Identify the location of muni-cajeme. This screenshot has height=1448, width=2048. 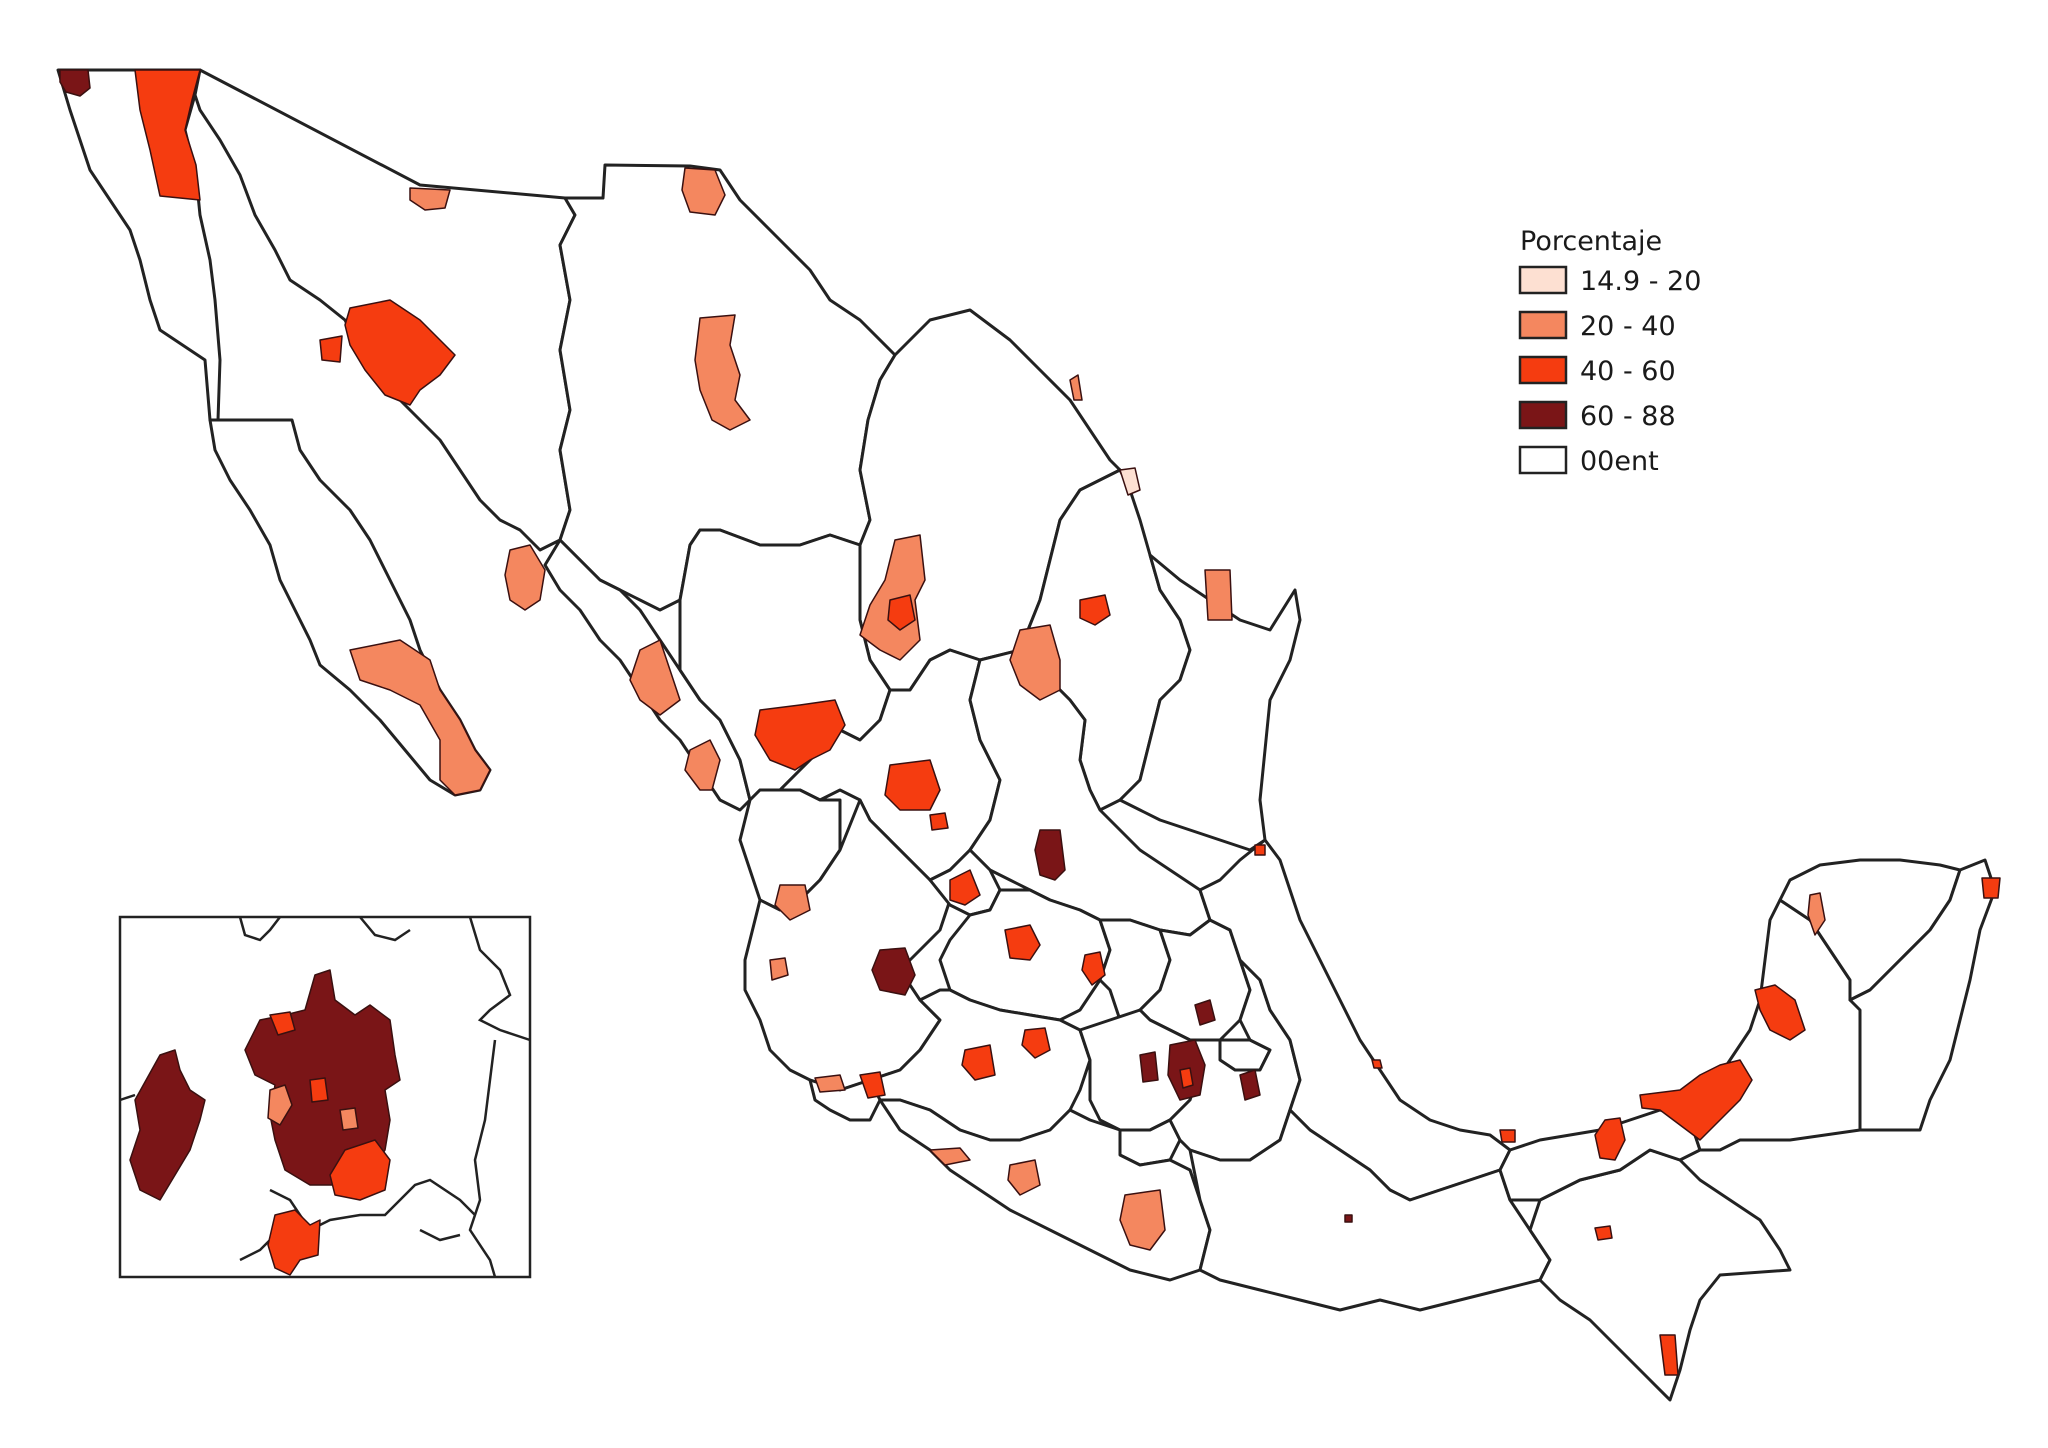
(525, 577).